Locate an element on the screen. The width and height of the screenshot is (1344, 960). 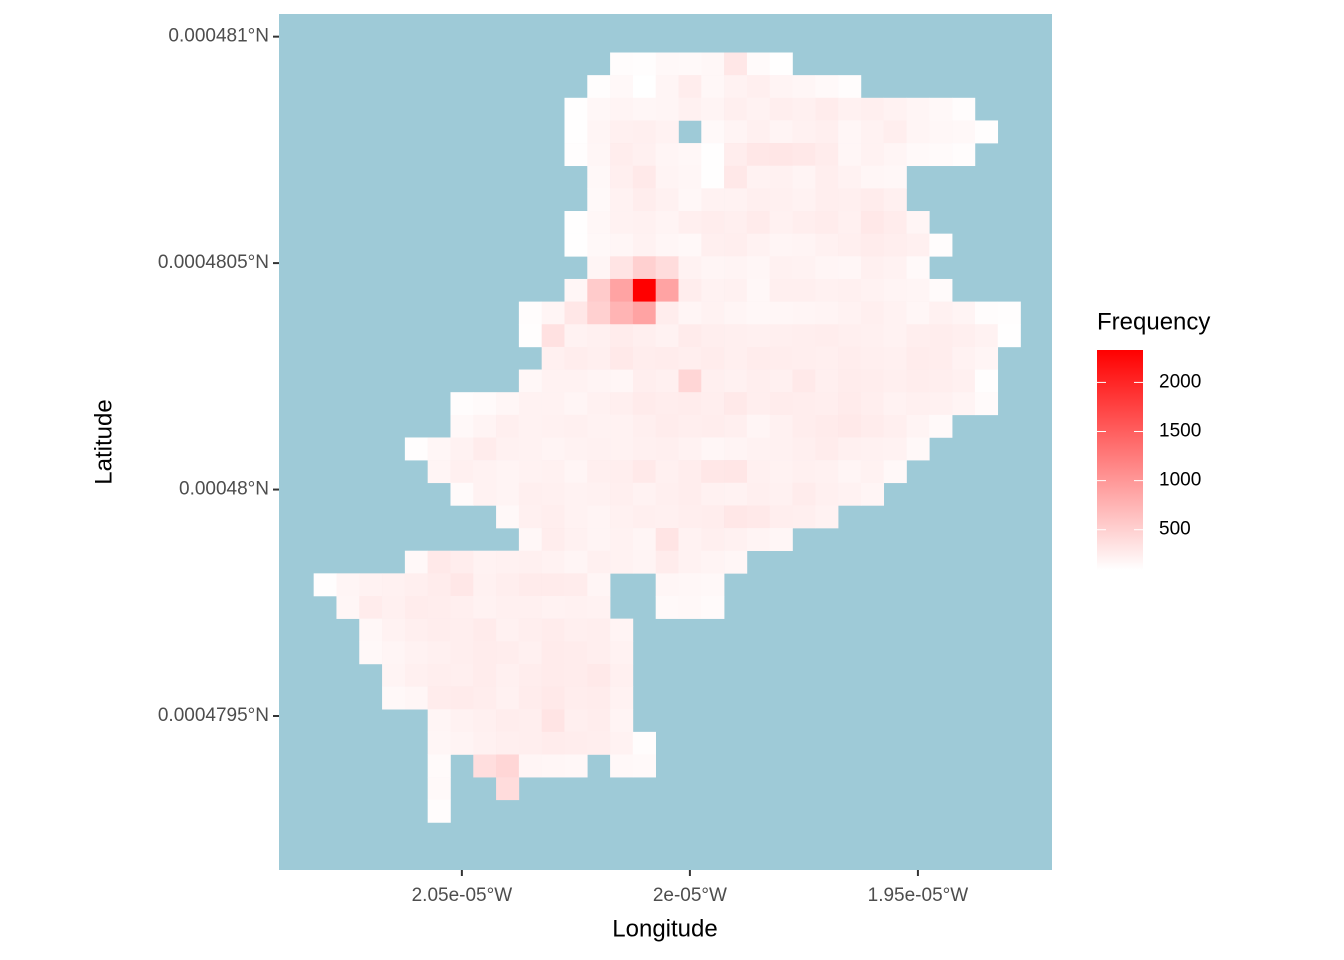
legend-label: 1000 is located at coordinates (1180, 480).